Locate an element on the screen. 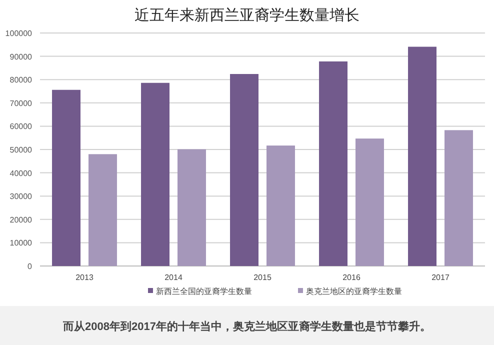  legend-label: 新西兰全国的亚裔学生数量 is located at coordinates (204, 291).